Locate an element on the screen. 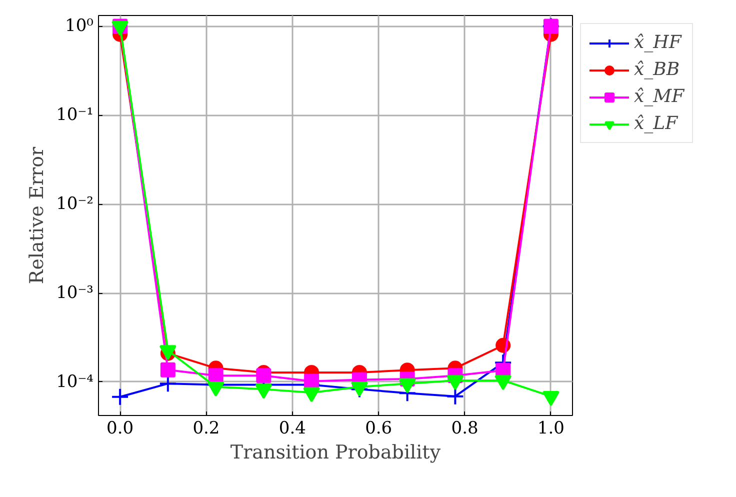 Image resolution: width=736 pixels, height=497 pixels. y-tick-label: 10⁻³ is located at coordinates (75, 293).